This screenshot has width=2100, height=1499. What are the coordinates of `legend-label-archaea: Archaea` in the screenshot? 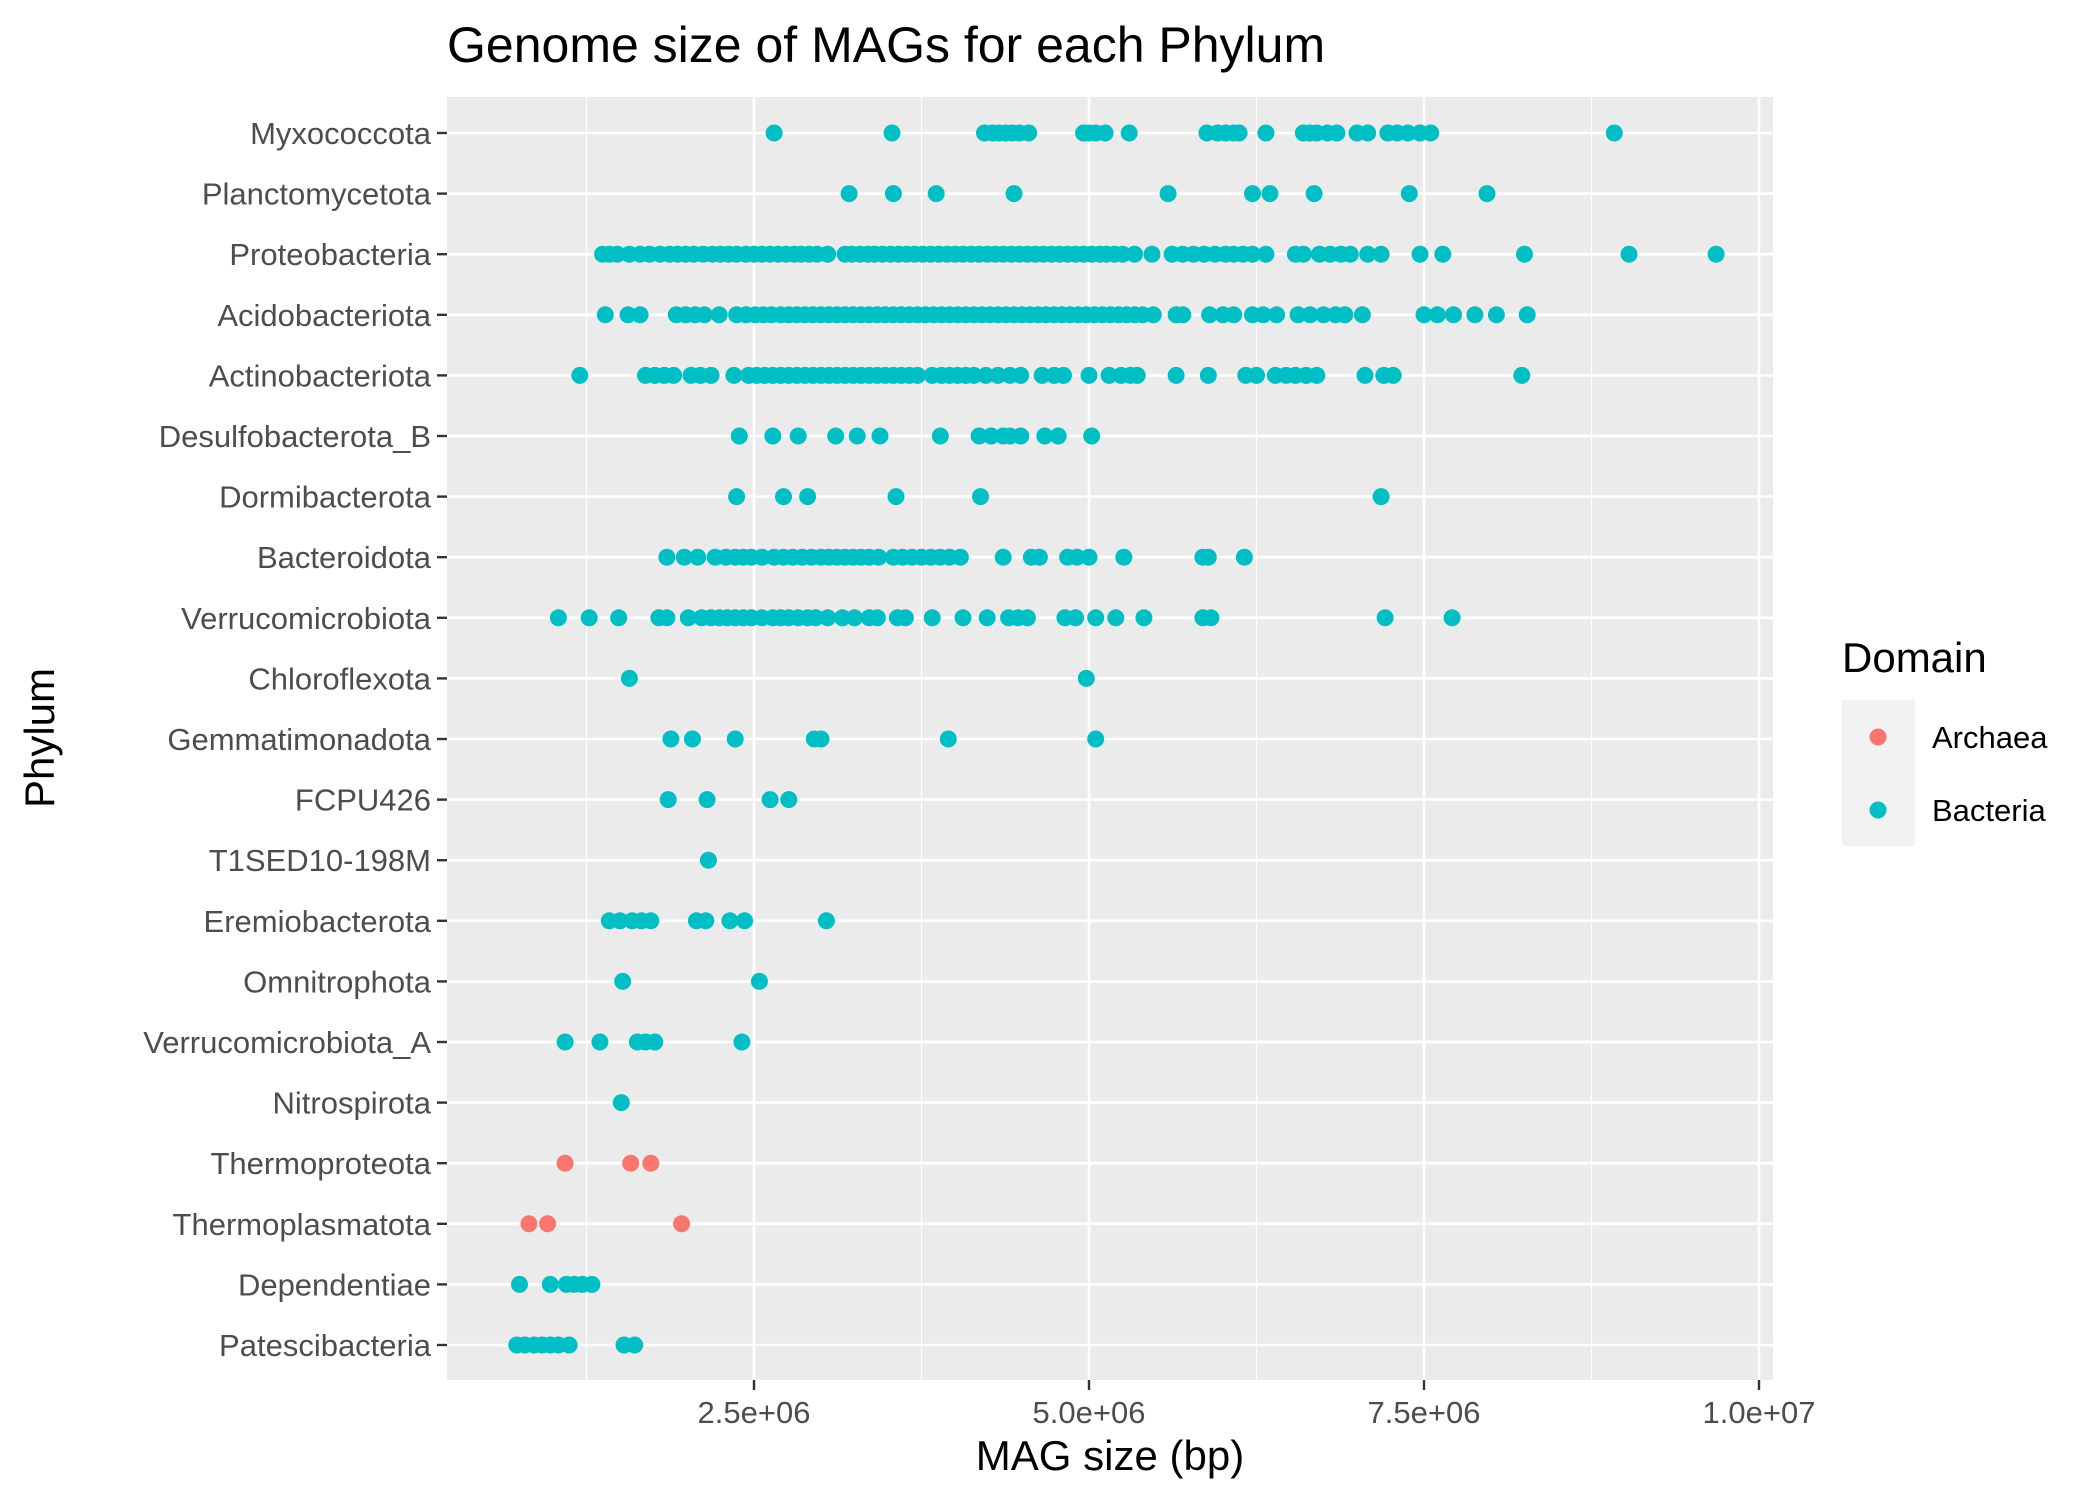 It's located at (1990, 737).